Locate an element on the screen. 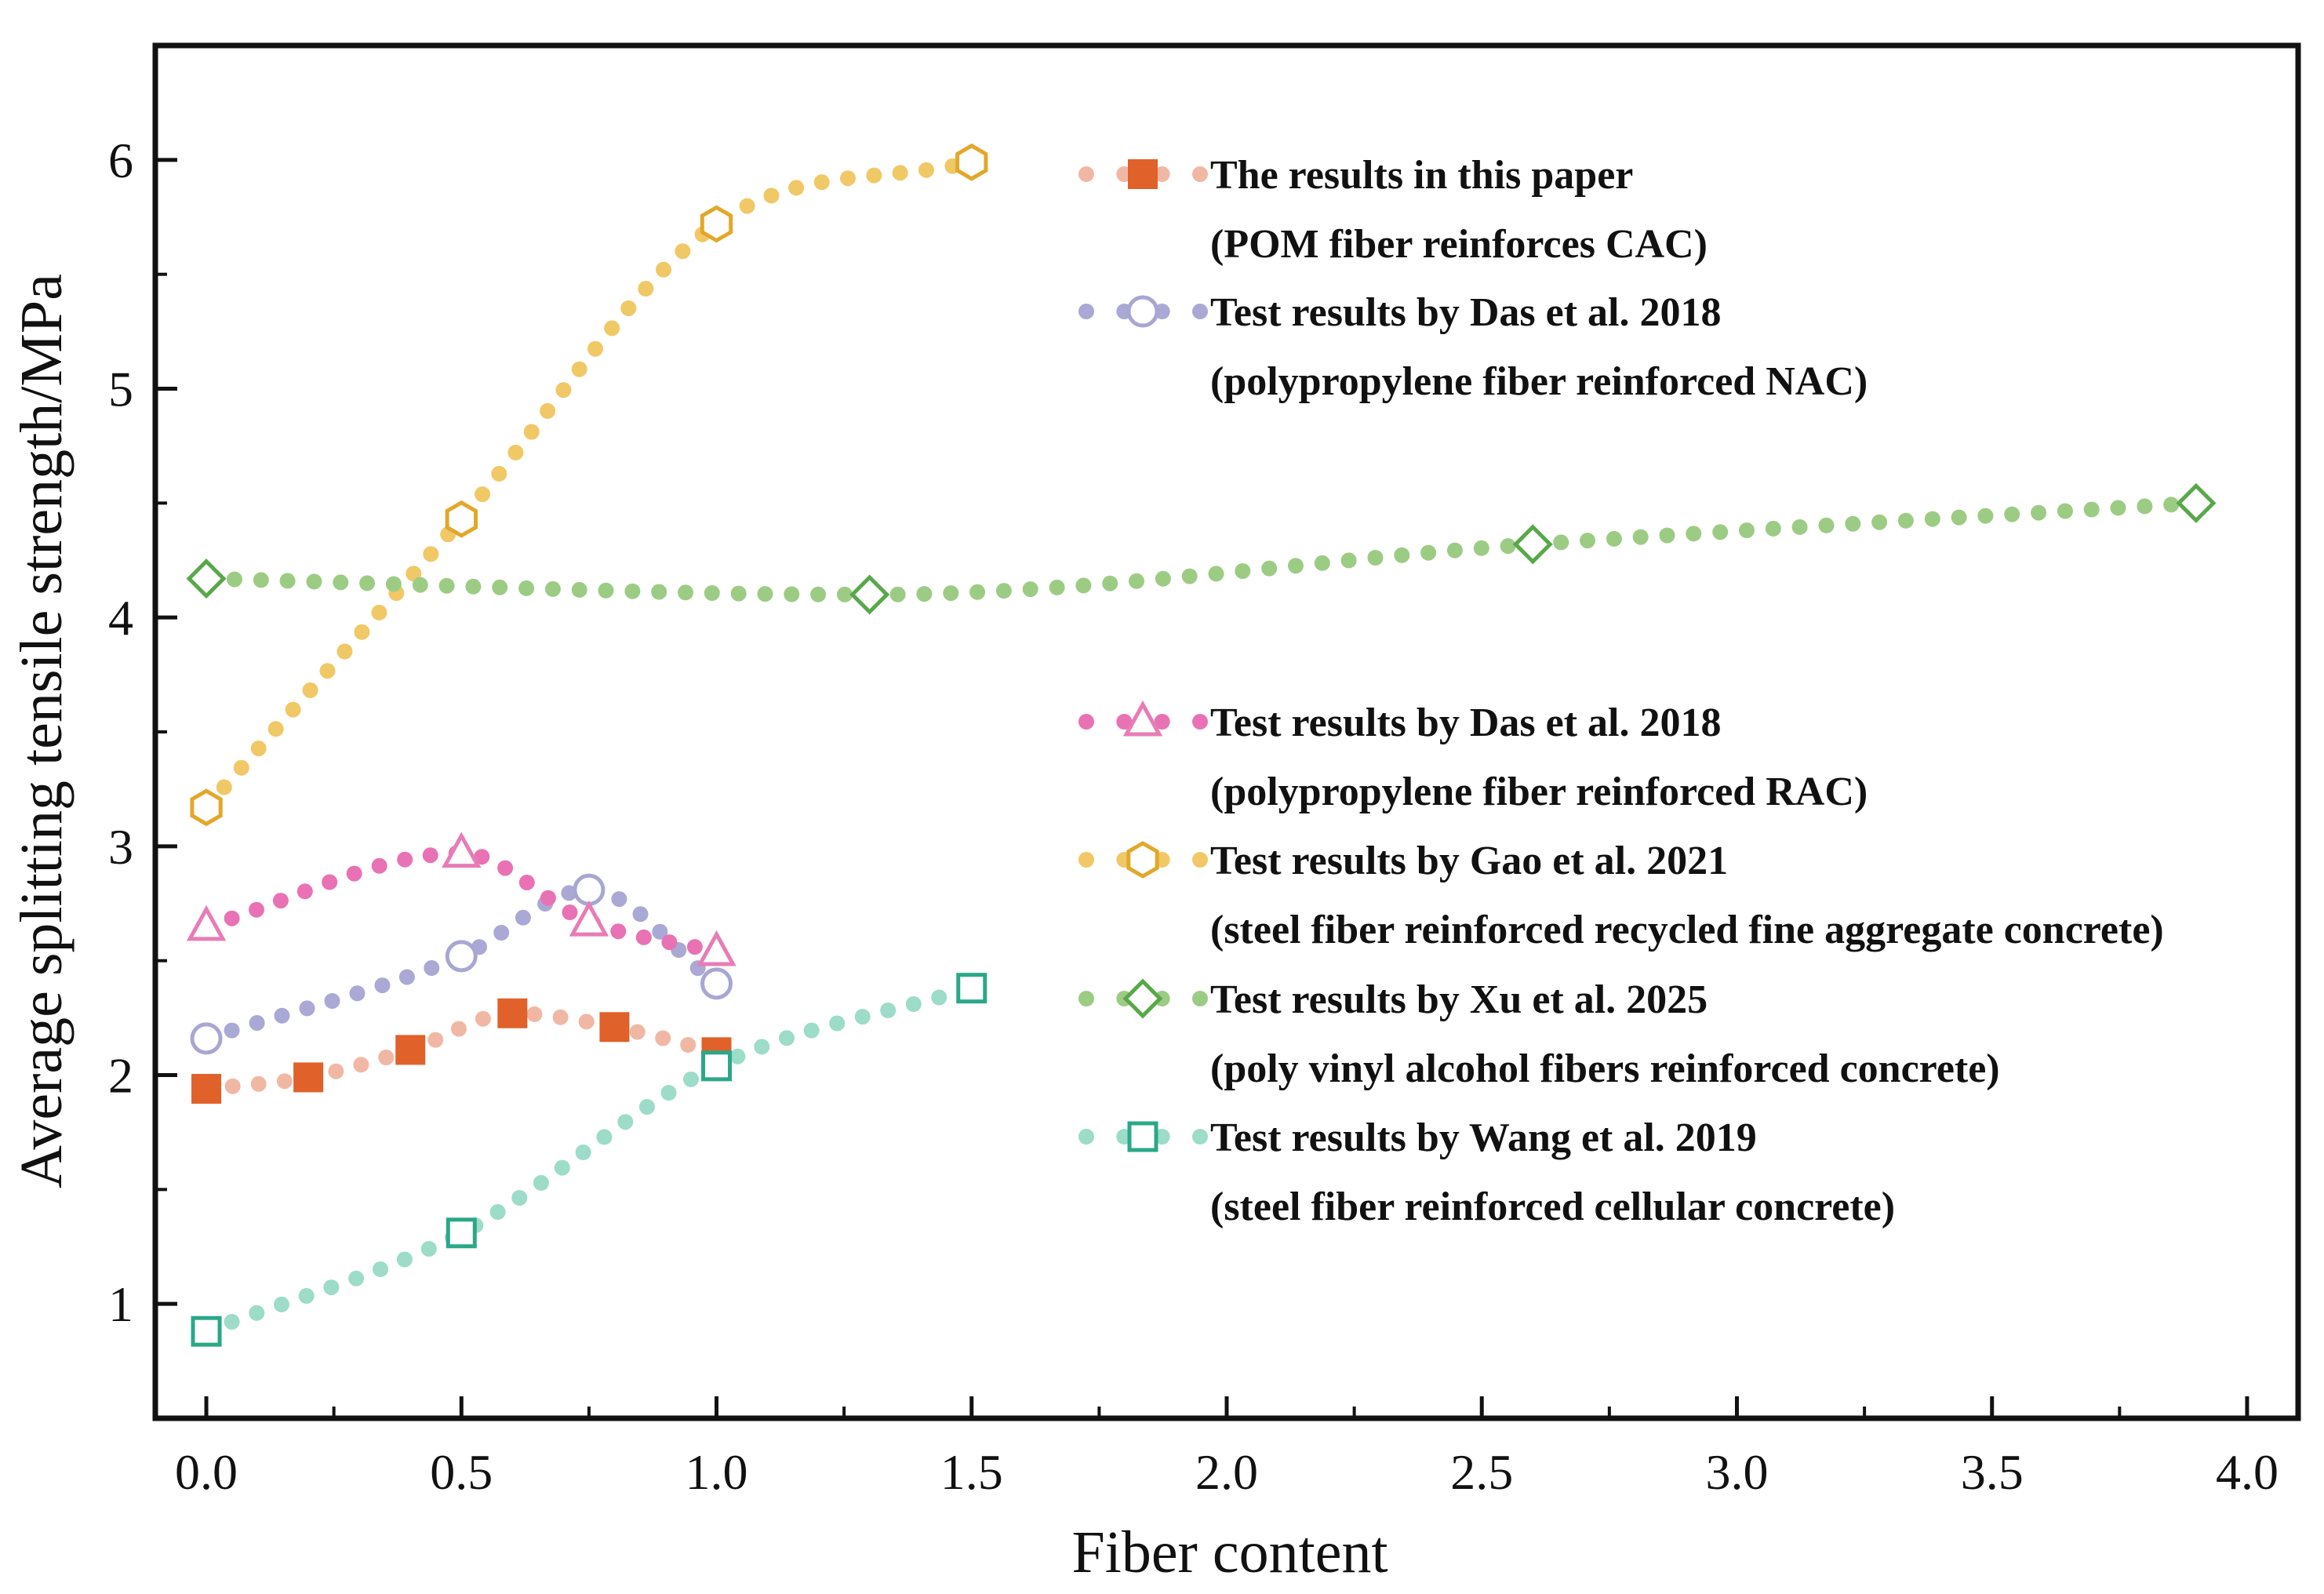 The image size is (2324, 1594). das_rac-data-point is located at coordinates (589, 919).